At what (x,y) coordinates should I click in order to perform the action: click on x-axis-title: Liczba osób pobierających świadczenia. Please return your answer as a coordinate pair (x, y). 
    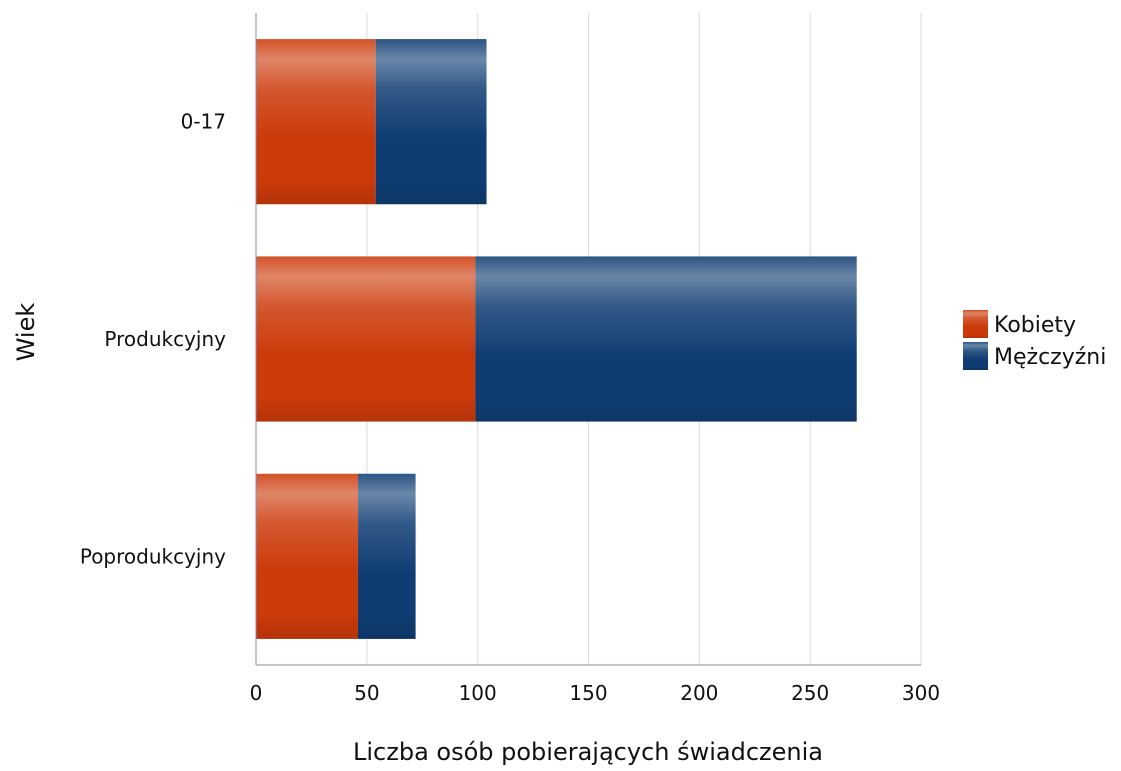
    Looking at the image, I should click on (588, 752).